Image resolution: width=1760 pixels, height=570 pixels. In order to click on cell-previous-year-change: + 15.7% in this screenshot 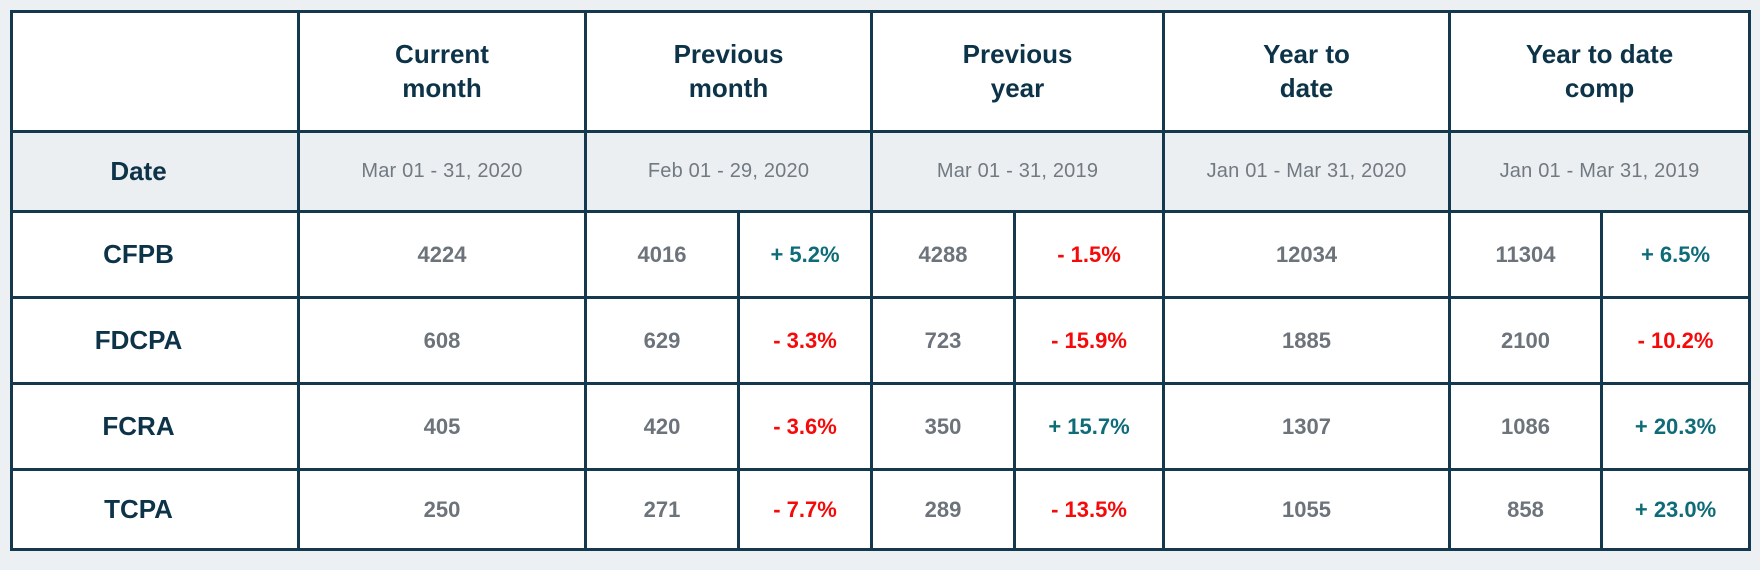, I will do `click(1089, 426)`.